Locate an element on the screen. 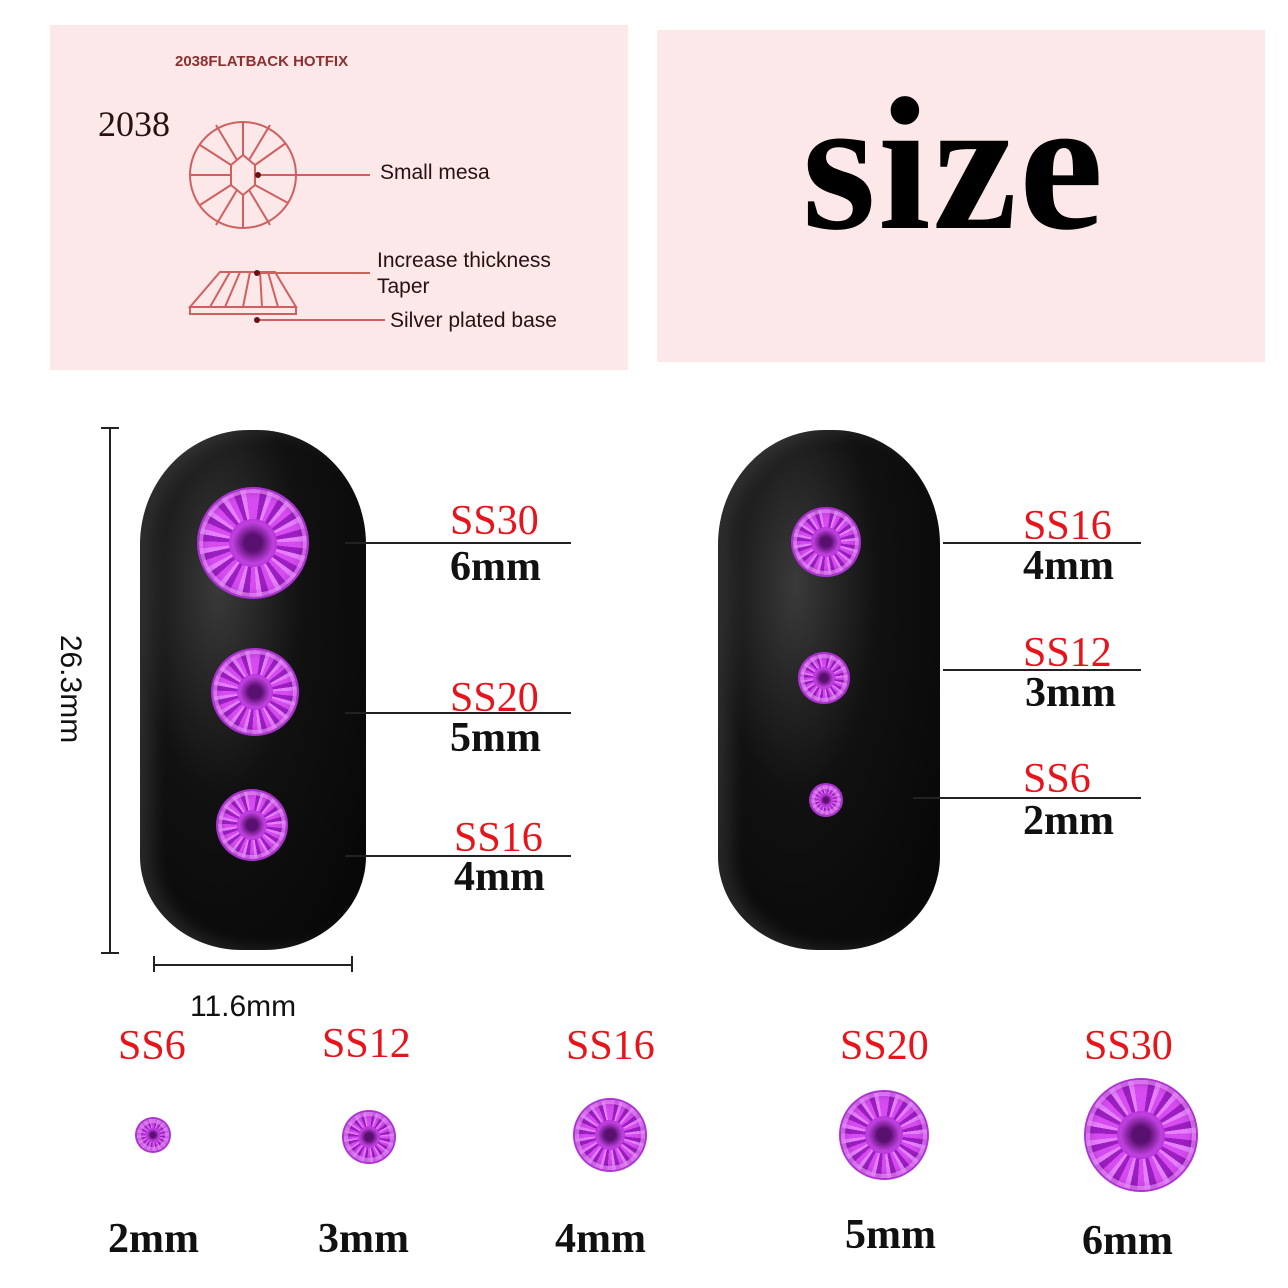 This screenshot has width=1288, height=1288. page-title: size is located at coordinates (954, 165).